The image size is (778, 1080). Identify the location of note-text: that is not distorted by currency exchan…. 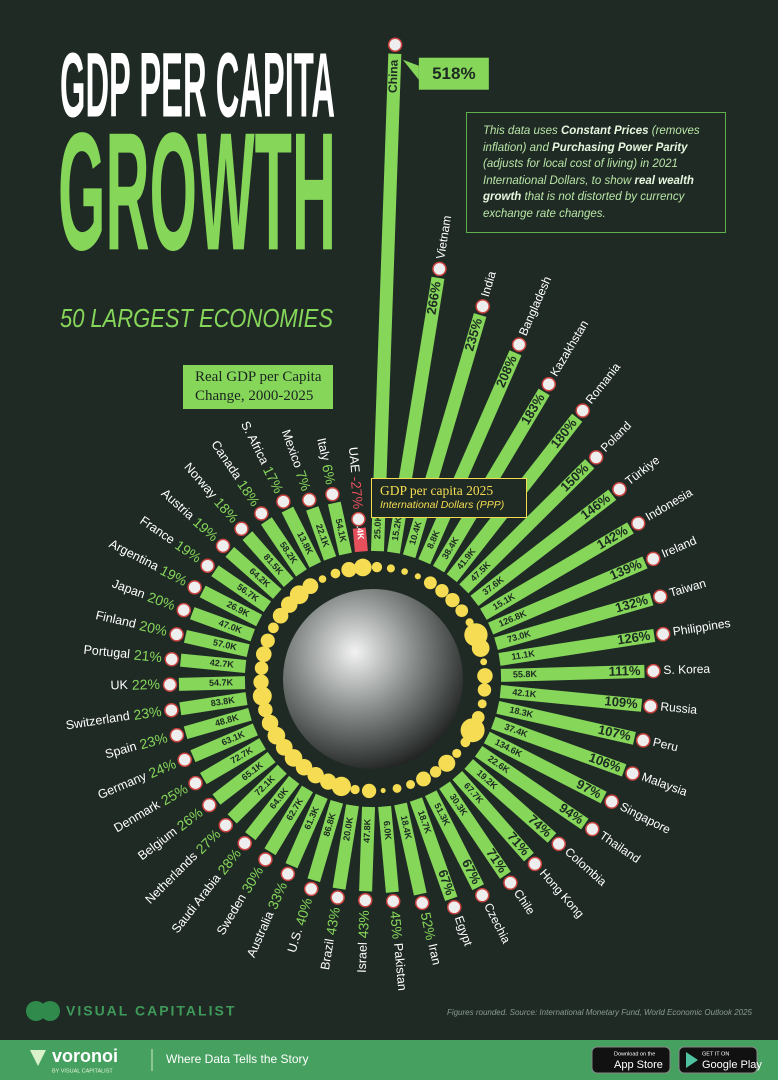
(584, 205).